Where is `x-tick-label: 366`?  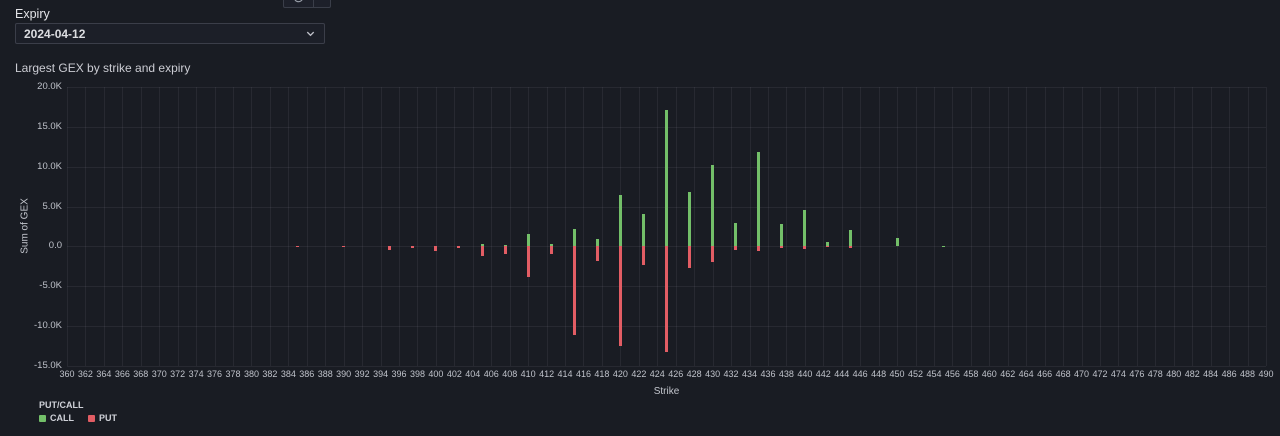
x-tick-label: 366 is located at coordinates (122, 374).